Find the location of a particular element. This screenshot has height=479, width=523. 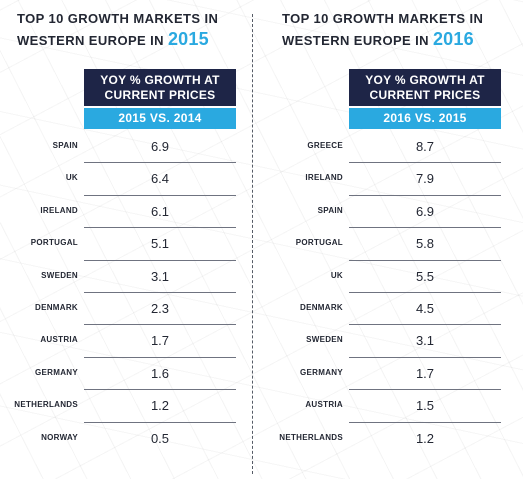

growth-value: 5.5 is located at coordinates (425, 276).